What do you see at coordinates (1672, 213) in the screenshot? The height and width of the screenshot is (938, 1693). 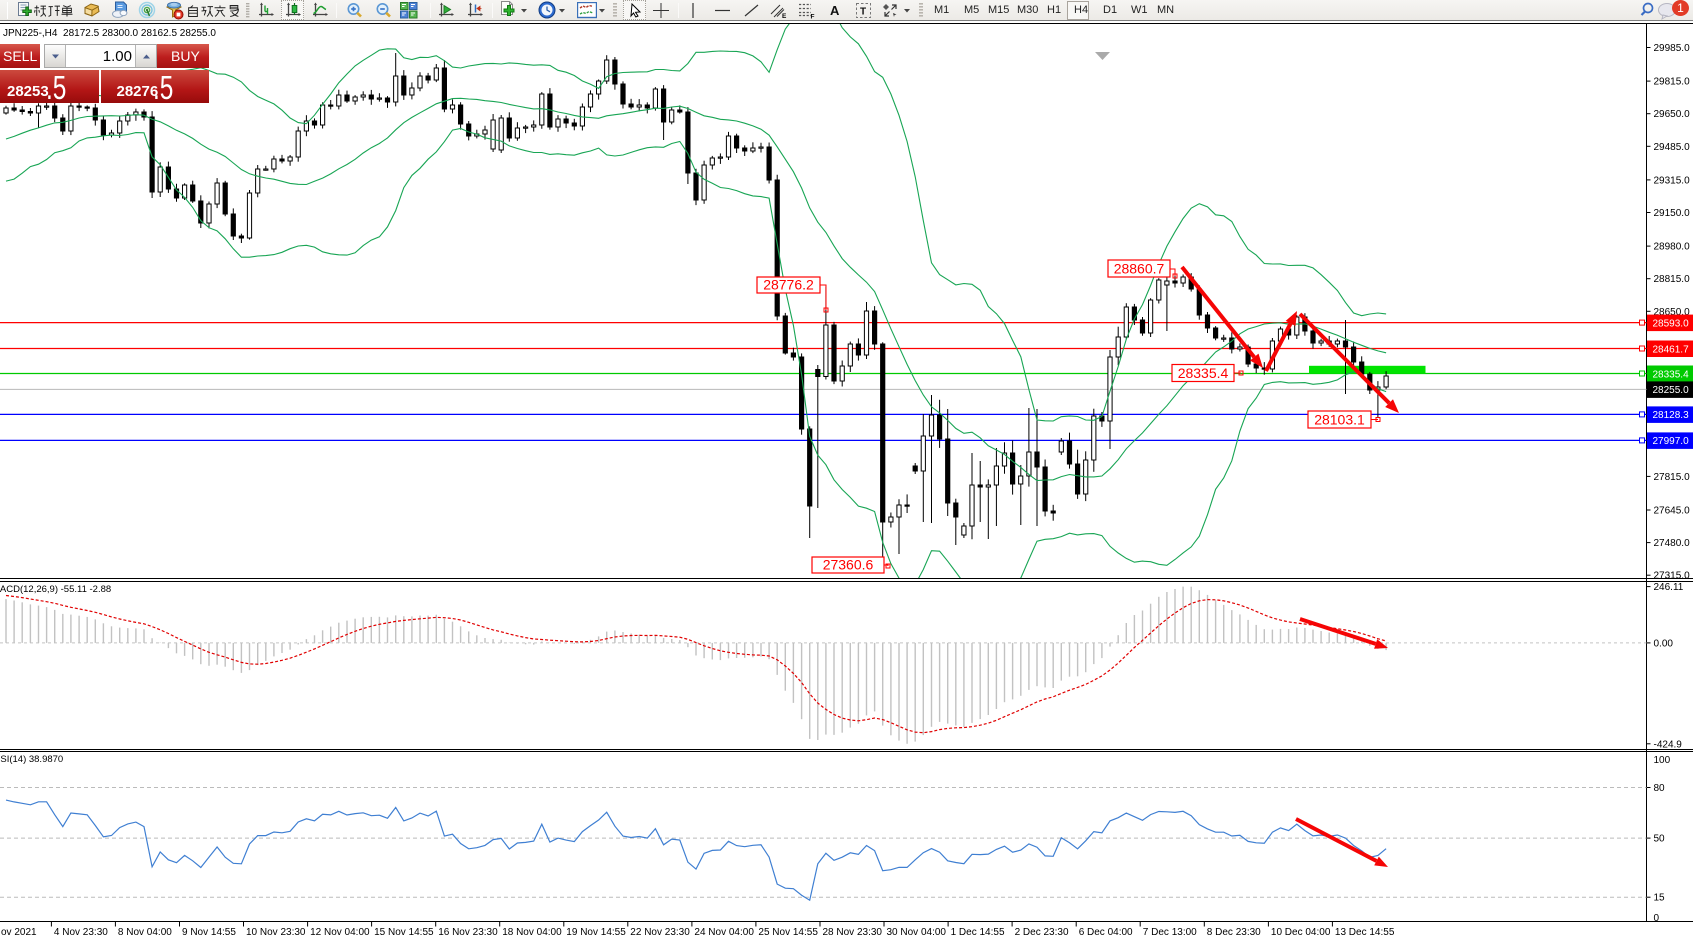 I see `svg-text: 29150.0` at bounding box center [1672, 213].